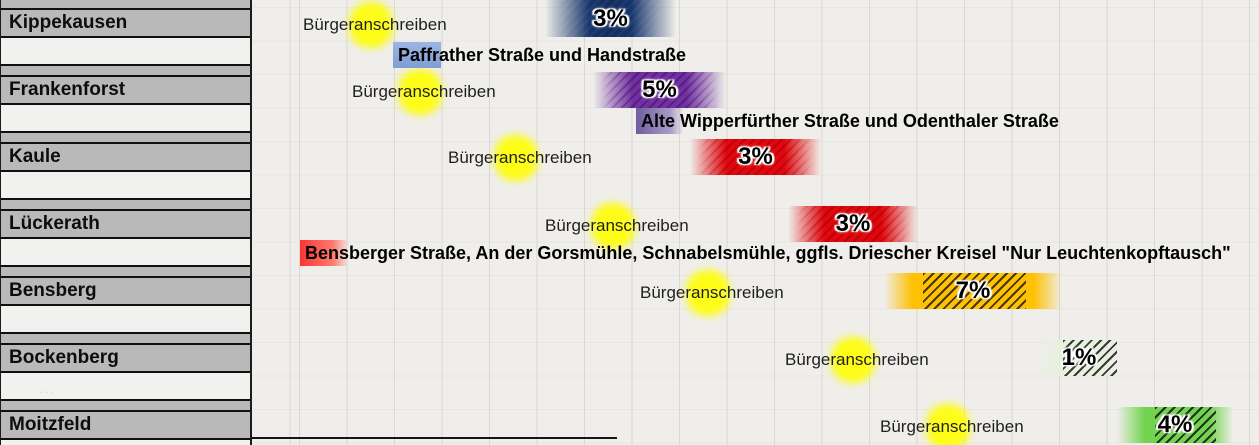 This screenshot has width=1259, height=445. I want to click on bar-moitzfeld: 4%, so click(1175, 425).